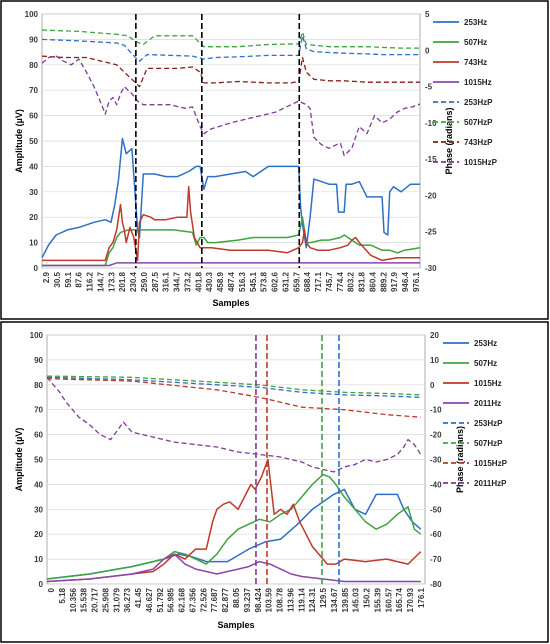 This screenshot has width=550, height=644. I want to click on x-tick-label: 774.4, so click(340, 281).